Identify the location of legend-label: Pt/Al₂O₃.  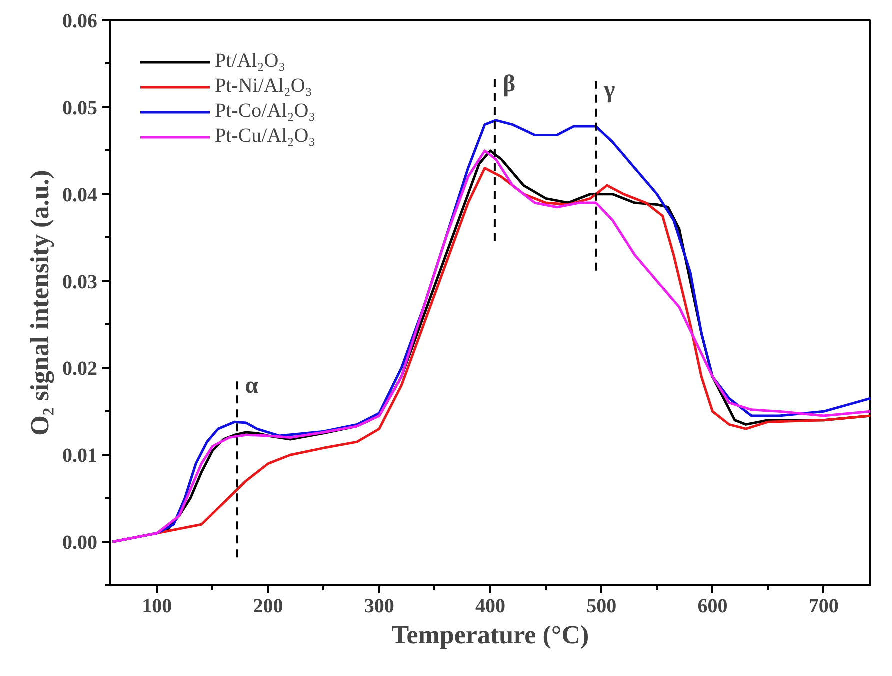
(250, 61).